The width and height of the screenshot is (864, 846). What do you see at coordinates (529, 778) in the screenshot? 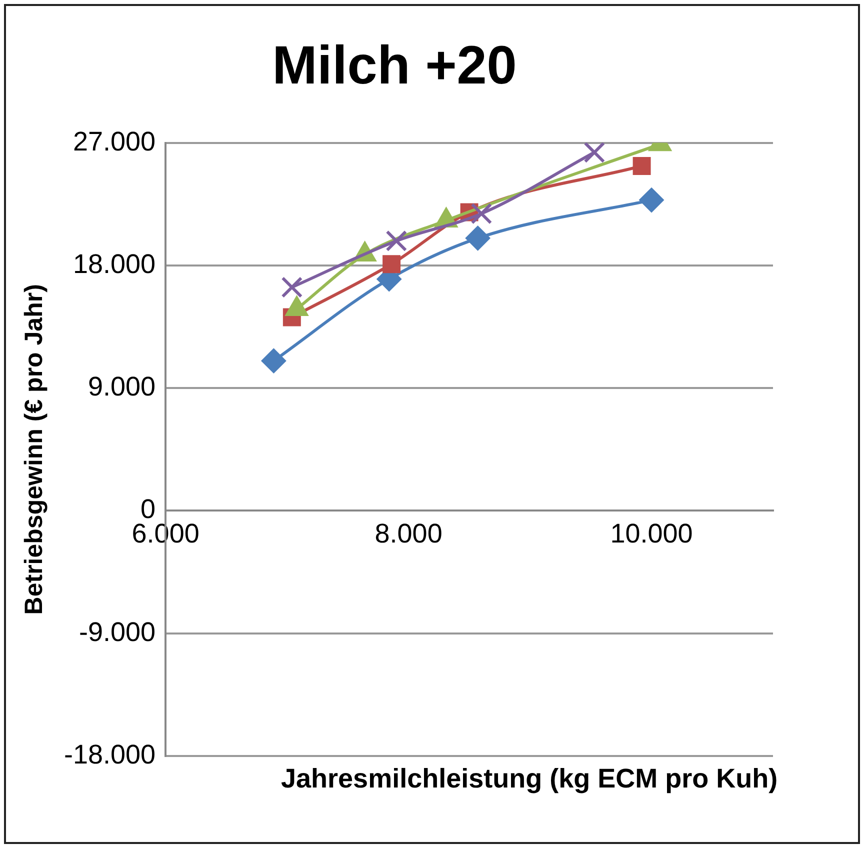
I see `x-axis-title: Jahresmilchleistung (kg ECM pro Kuh)` at bounding box center [529, 778].